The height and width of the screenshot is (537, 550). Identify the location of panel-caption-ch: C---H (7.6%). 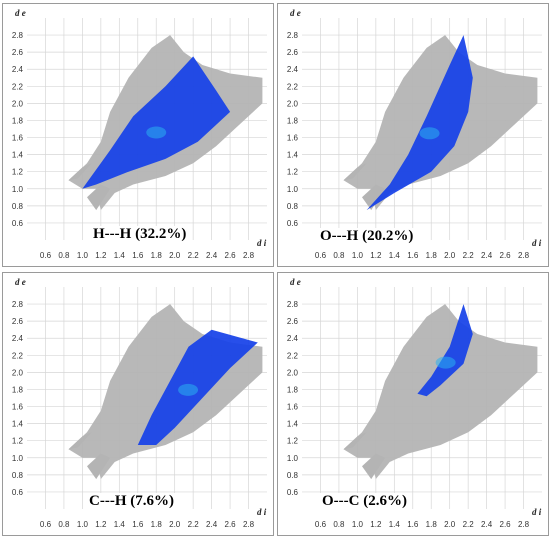
(131, 501).